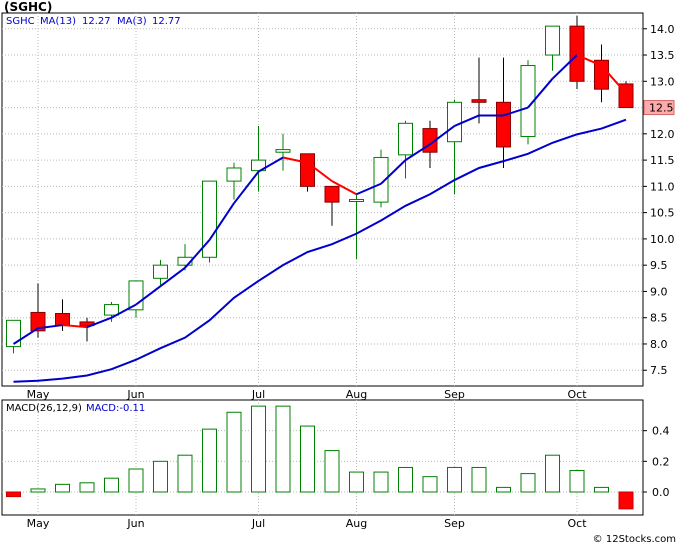 Image resolution: width=680 pixels, height=546 pixels. I want to click on price-y-tick-label: 8.0, so click(659, 344).